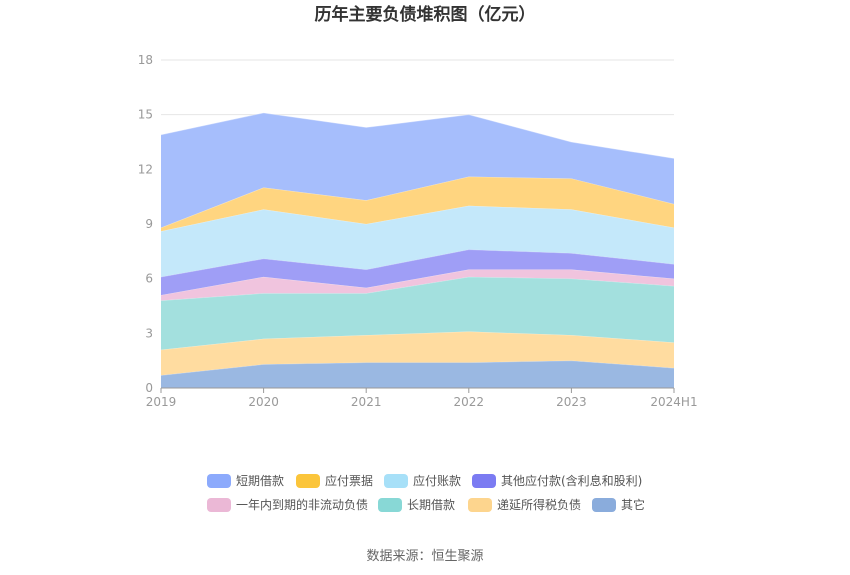 Image resolution: width=850 pixels, height=575 pixels. Describe the element at coordinates (571, 402) in the screenshot. I see `x-tick-label: 2023` at that location.